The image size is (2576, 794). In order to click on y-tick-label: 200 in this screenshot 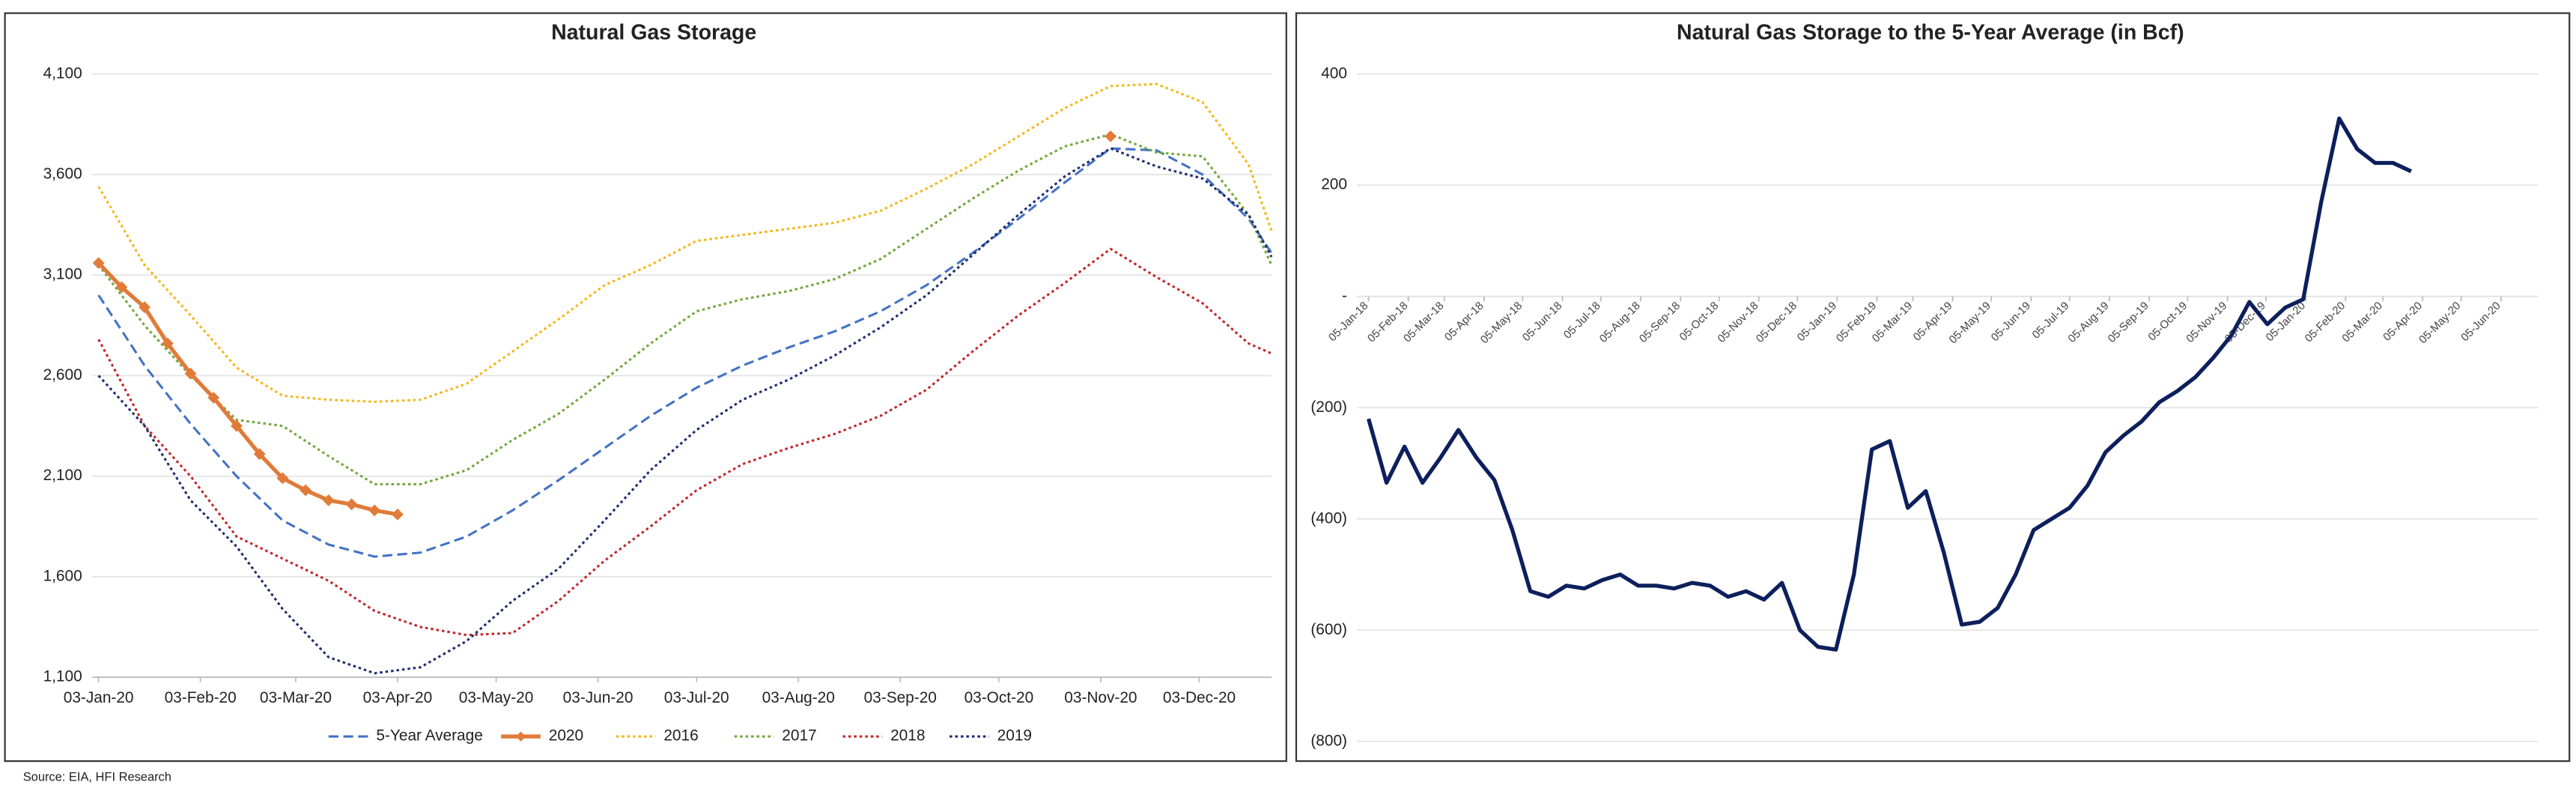, I will do `click(1334, 184)`.